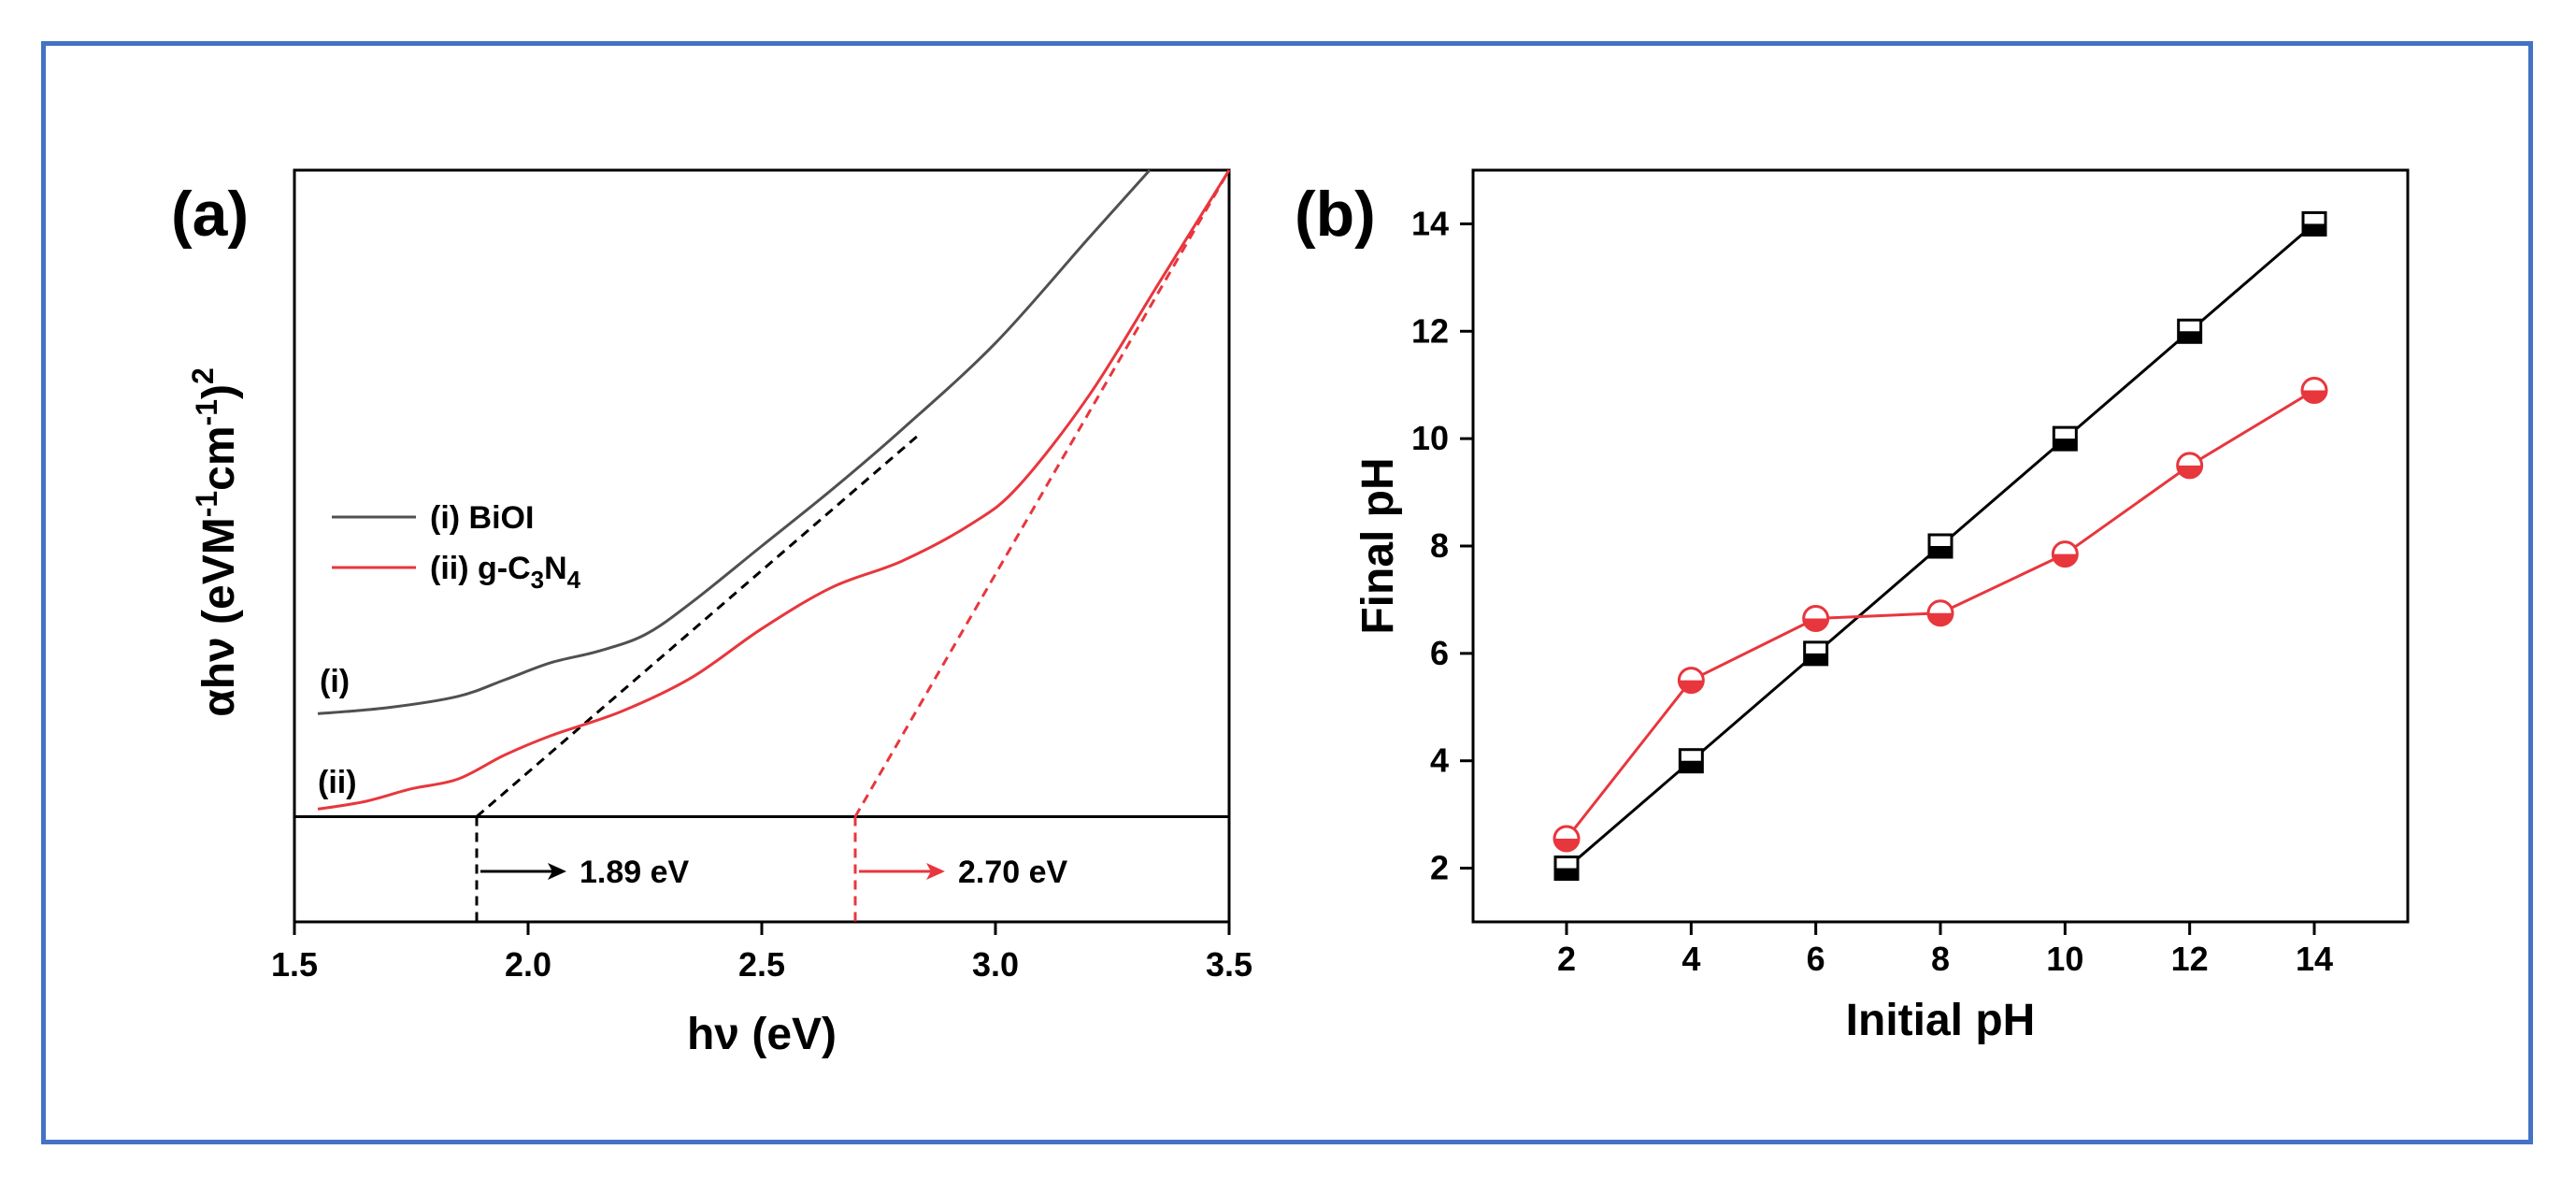  Describe the element at coordinates (761, 965) in the screenshot. I see `x-tick-label: 2.5` at that location.